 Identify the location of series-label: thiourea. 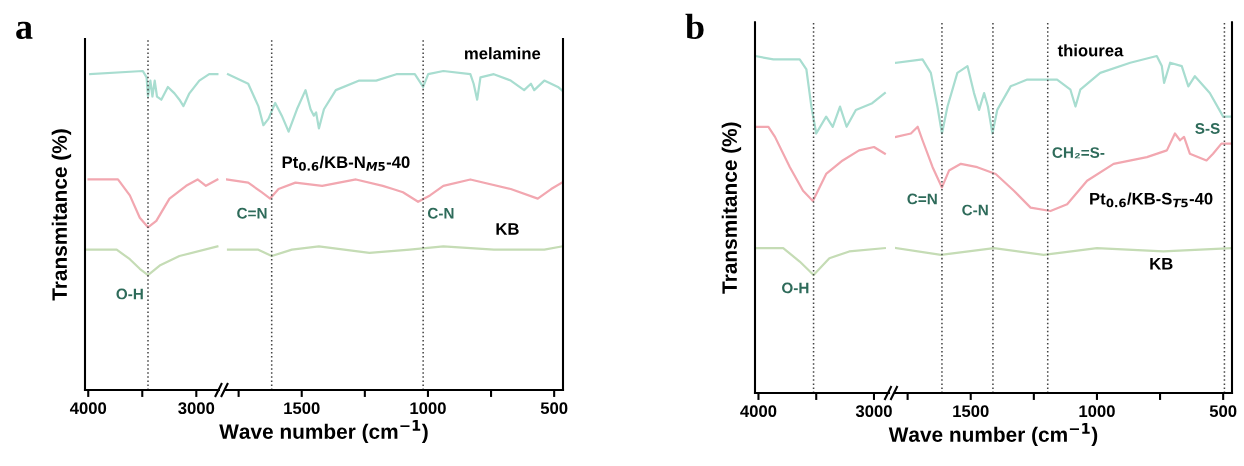
(1090, 50).